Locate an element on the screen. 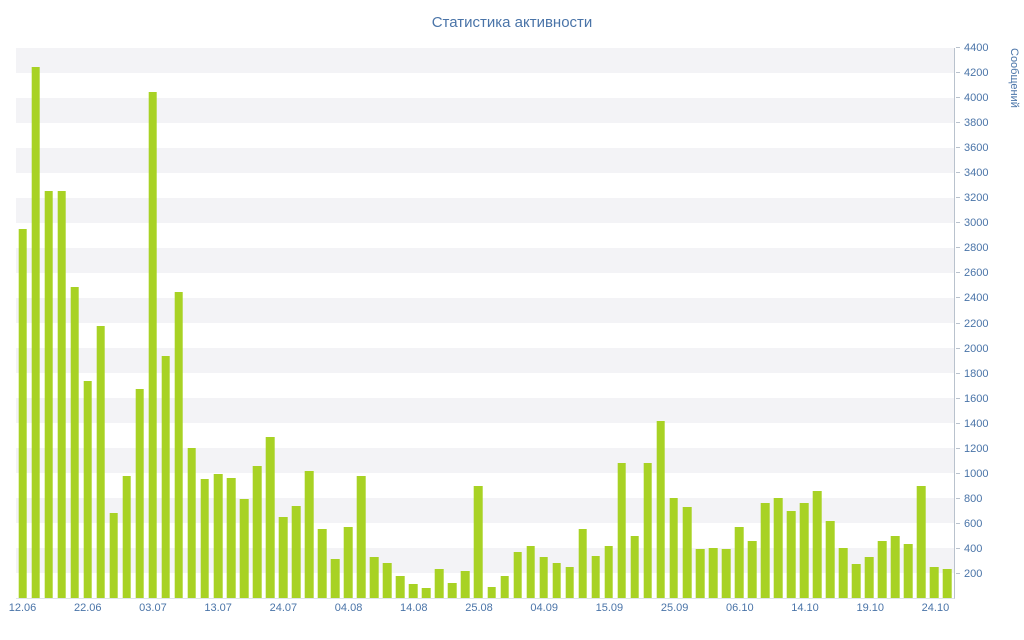 The height and width of the screenshot is (640, 1024). y-tick-label: 400 is located at coordinates (973, 548).